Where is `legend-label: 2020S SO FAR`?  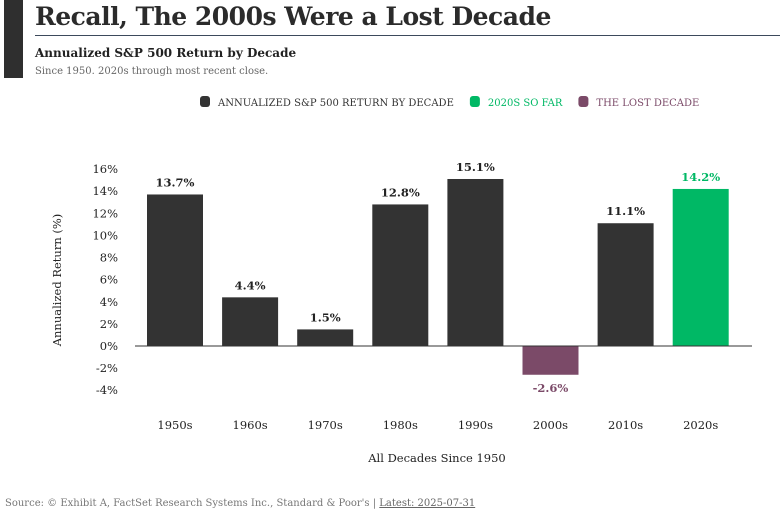 legend-label: 2020S SO FAR is located at coordinates (525, 103).